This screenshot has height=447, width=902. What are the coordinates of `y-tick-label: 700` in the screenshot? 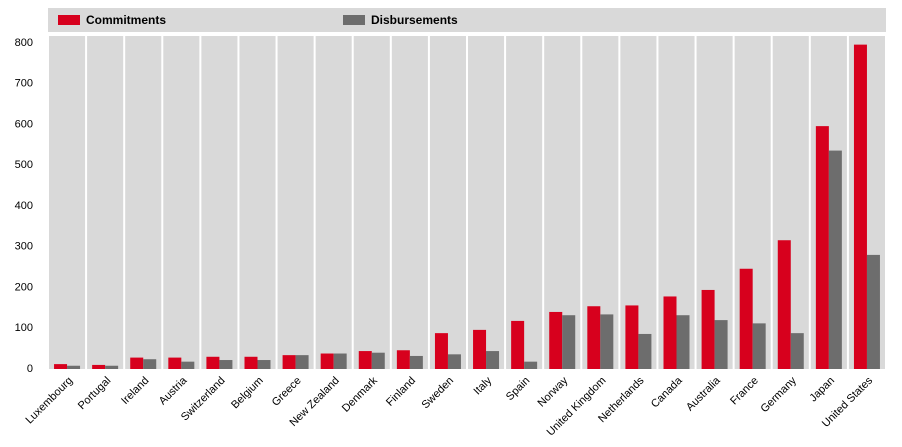 It's located at (24, 84).